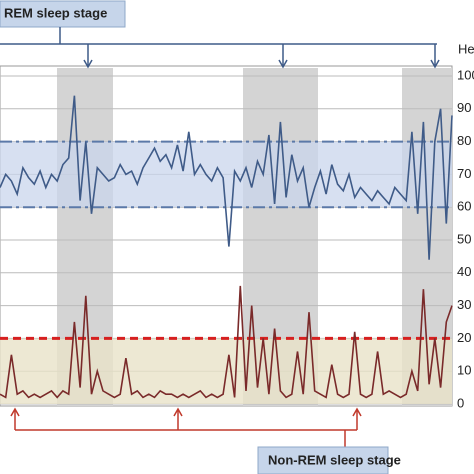 This screenshot has width=474, height=474. What do you see at coordinates (464, 271) in the screenshot?
I see `y-tick-label: 40` at bounding box center [464, 271].